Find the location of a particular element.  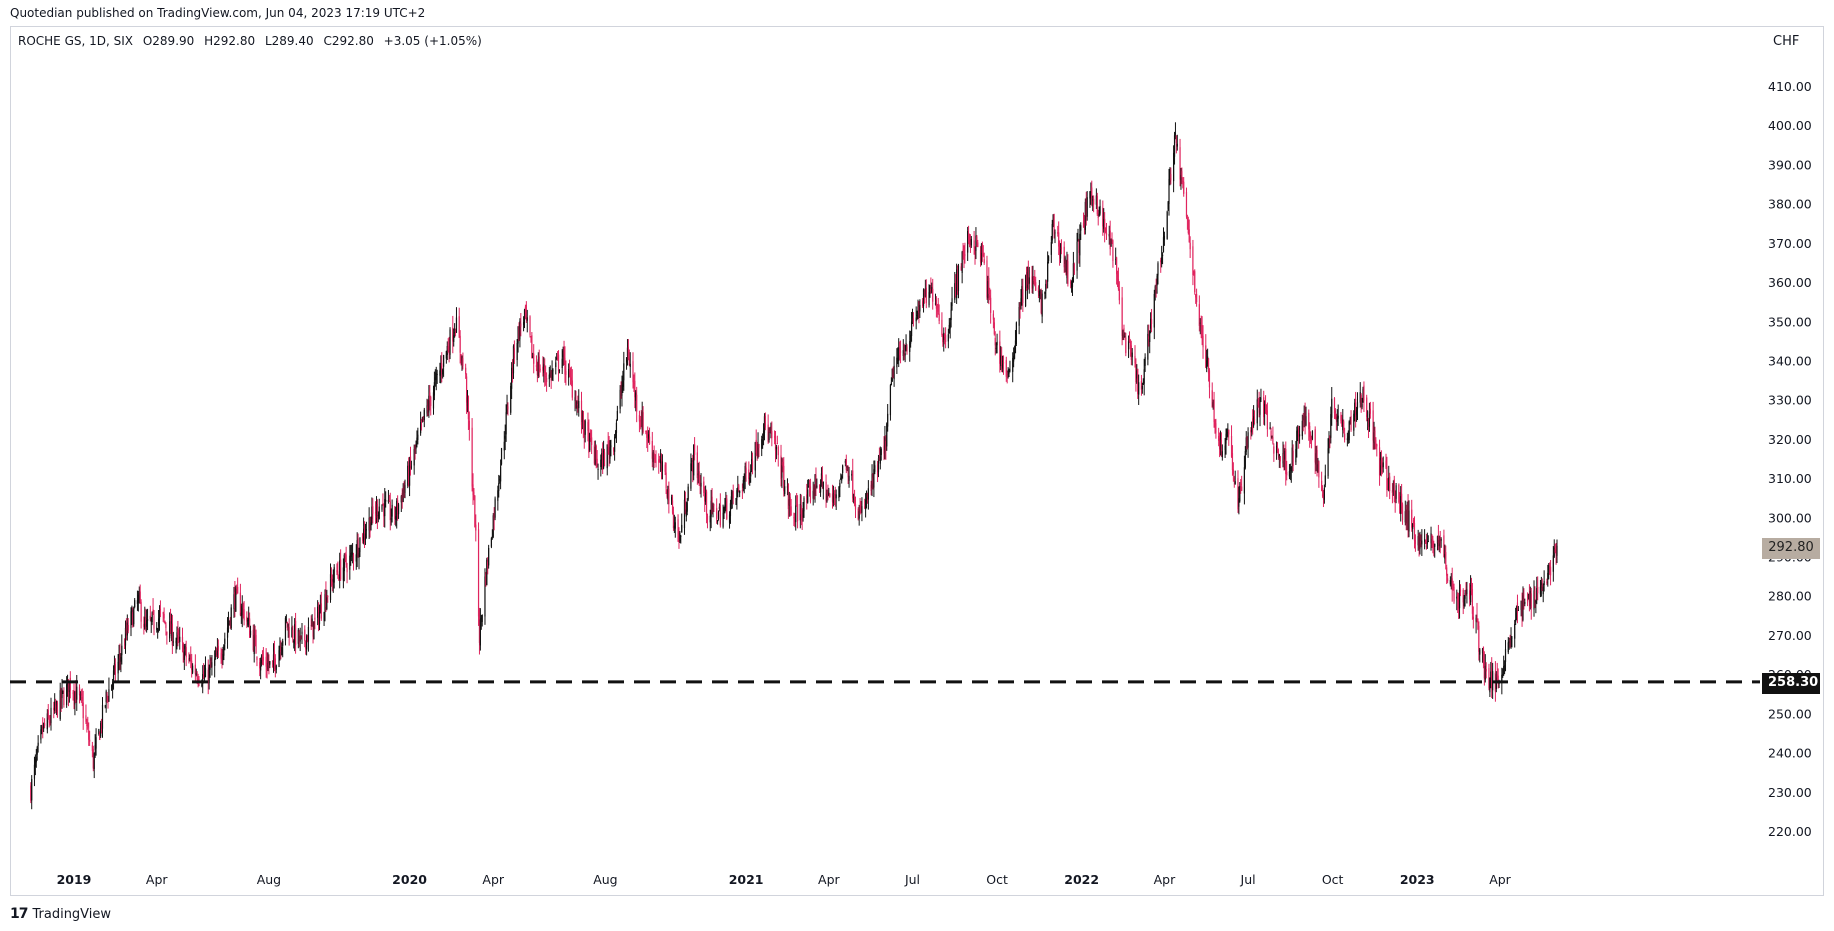

y-tick-label: 410.00 is located at coordinates (1790, 86).